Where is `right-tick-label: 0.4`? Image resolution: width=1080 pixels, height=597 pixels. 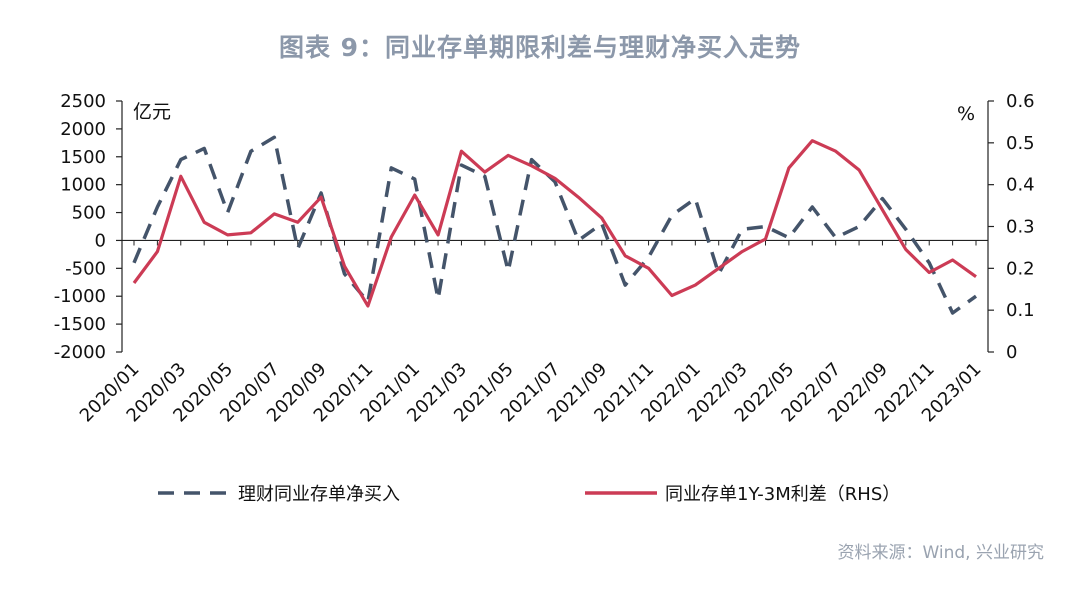
right-tick-label: 0.4 is located at coordinates (1020, 185).